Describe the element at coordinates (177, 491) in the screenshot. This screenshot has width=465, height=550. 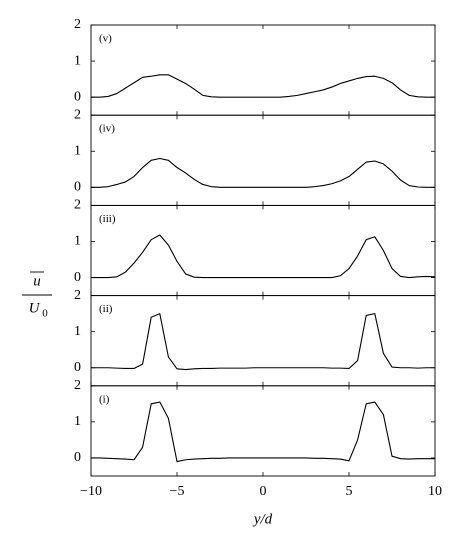
I see `x-tick-label: −5` at that location.